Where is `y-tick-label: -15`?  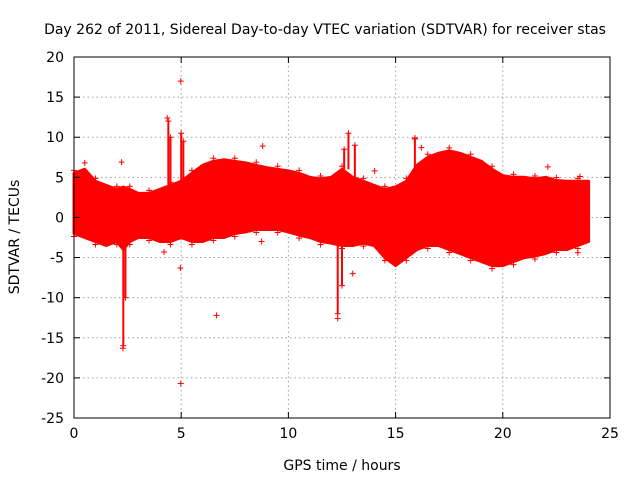
y-tick-label: -15 is located at coordinates (52, 339).